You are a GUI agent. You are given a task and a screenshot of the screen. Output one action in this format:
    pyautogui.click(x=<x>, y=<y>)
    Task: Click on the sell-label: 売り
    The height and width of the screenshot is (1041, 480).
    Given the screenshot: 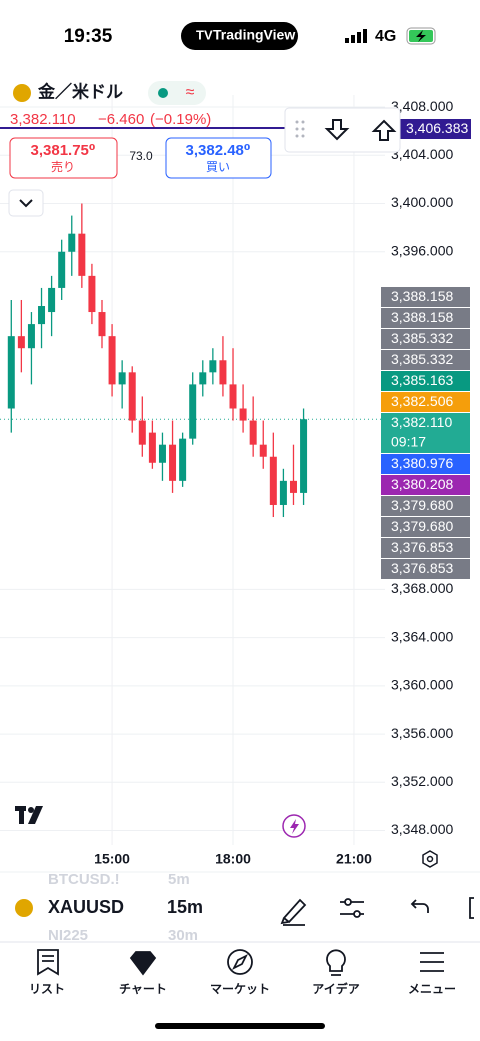 What is the action you would take?
    pyautogui.click(x=63, y=166)
    